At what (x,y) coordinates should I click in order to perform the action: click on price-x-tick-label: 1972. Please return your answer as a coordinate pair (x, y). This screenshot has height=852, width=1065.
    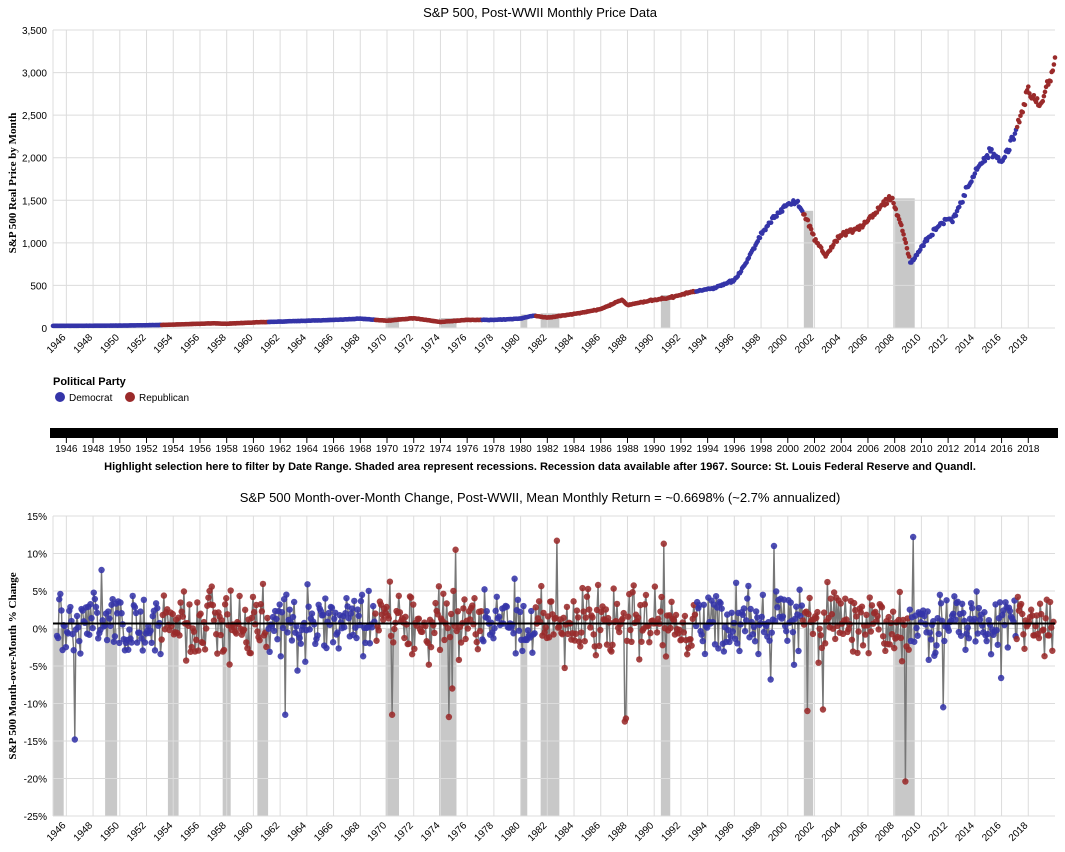
    Looking at the image, I should click on (404, 344).